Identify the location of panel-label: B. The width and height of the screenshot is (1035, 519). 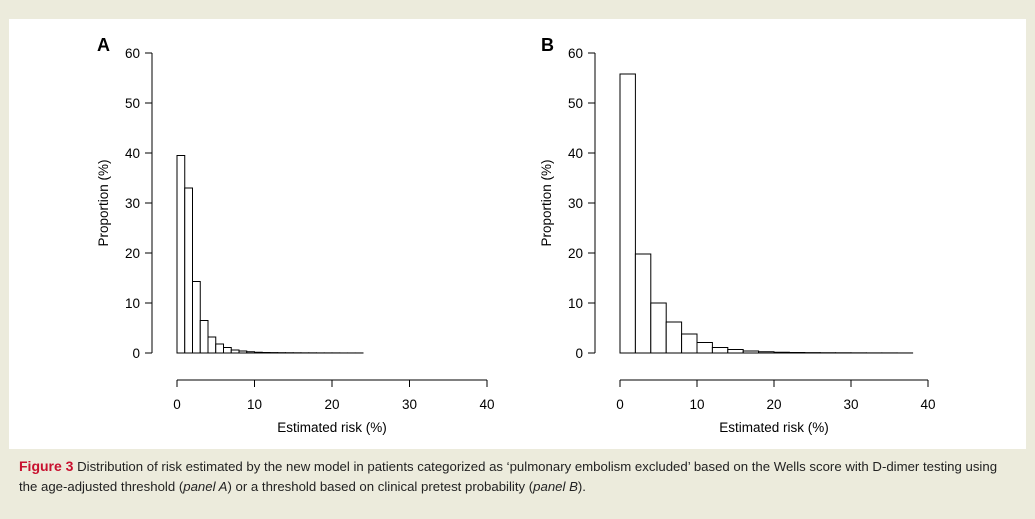
(547, 45).